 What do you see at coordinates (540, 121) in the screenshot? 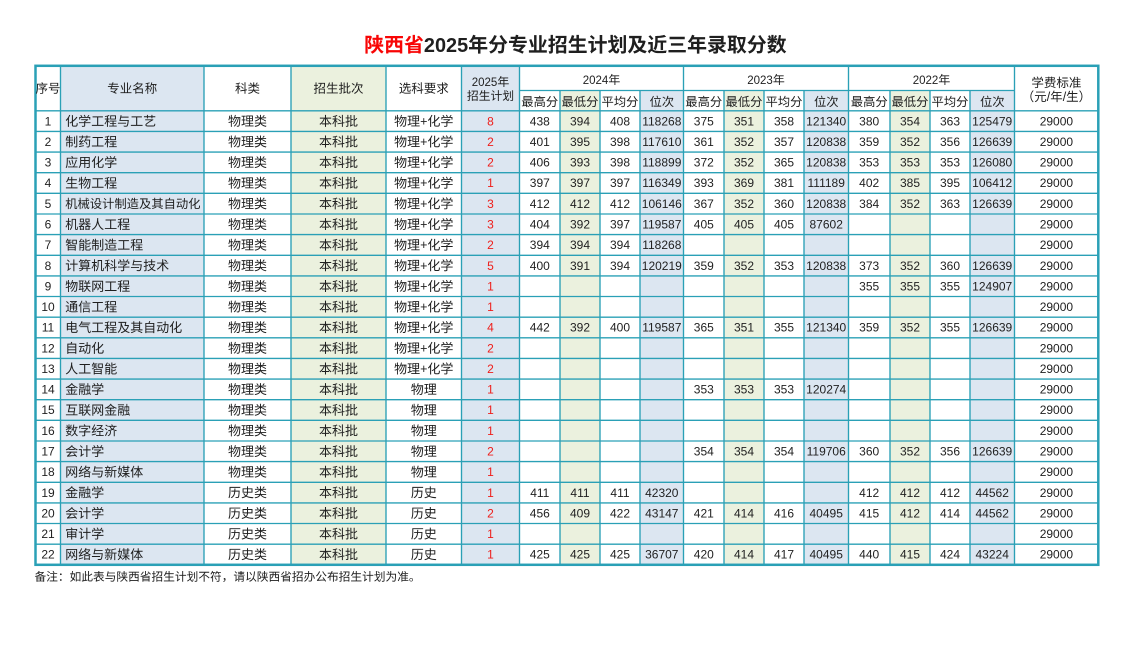
I see `svg-text: 438` at bounding box center [540, 121].